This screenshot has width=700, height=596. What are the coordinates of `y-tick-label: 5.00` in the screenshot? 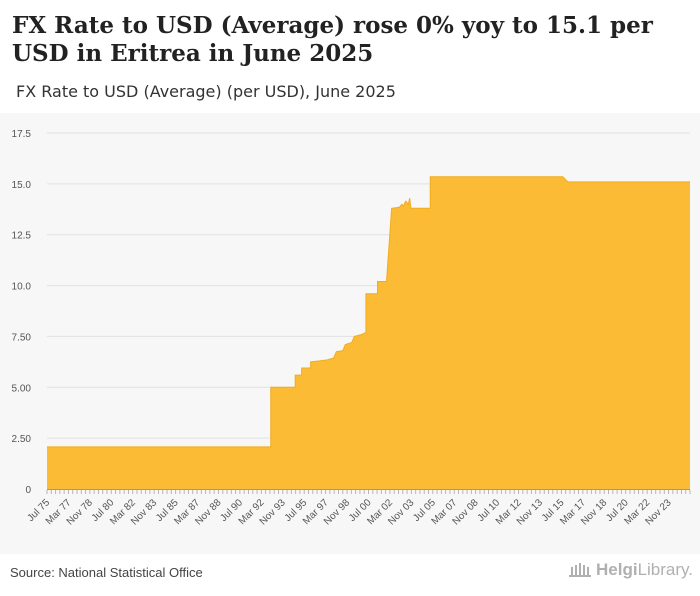 It's located at (22, 388).